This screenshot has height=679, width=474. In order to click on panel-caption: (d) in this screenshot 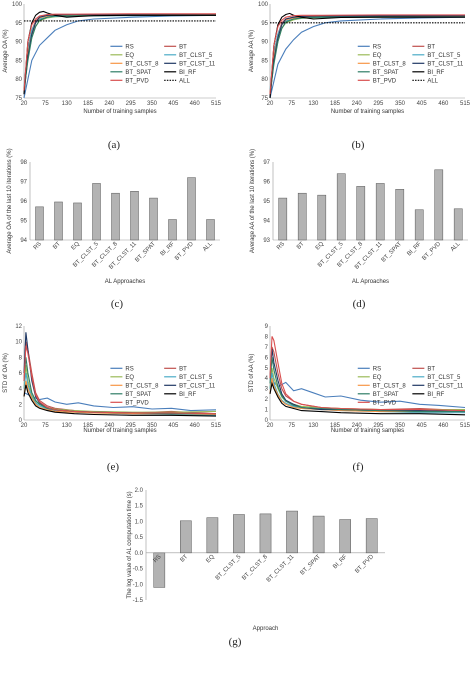, I will do `click(359, 304)`.